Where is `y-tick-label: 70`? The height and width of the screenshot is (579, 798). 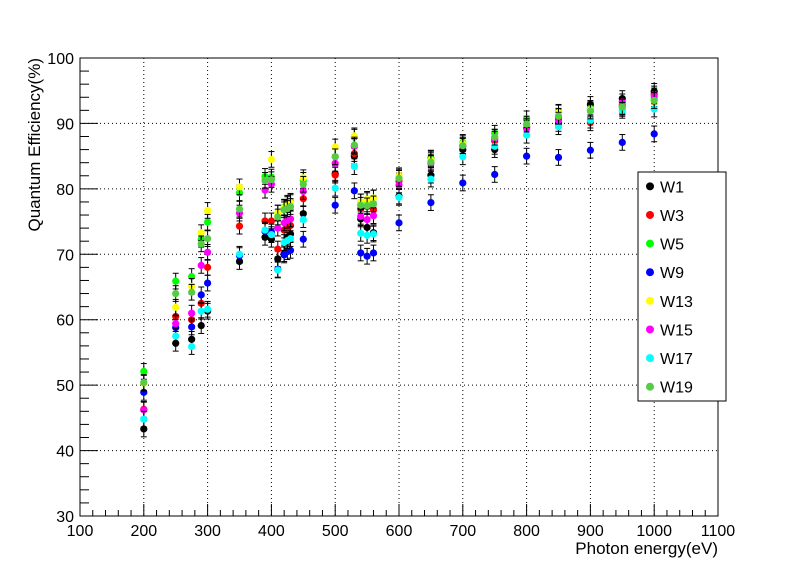 y-tick-label: 70 is located at coordinates (65, 255).